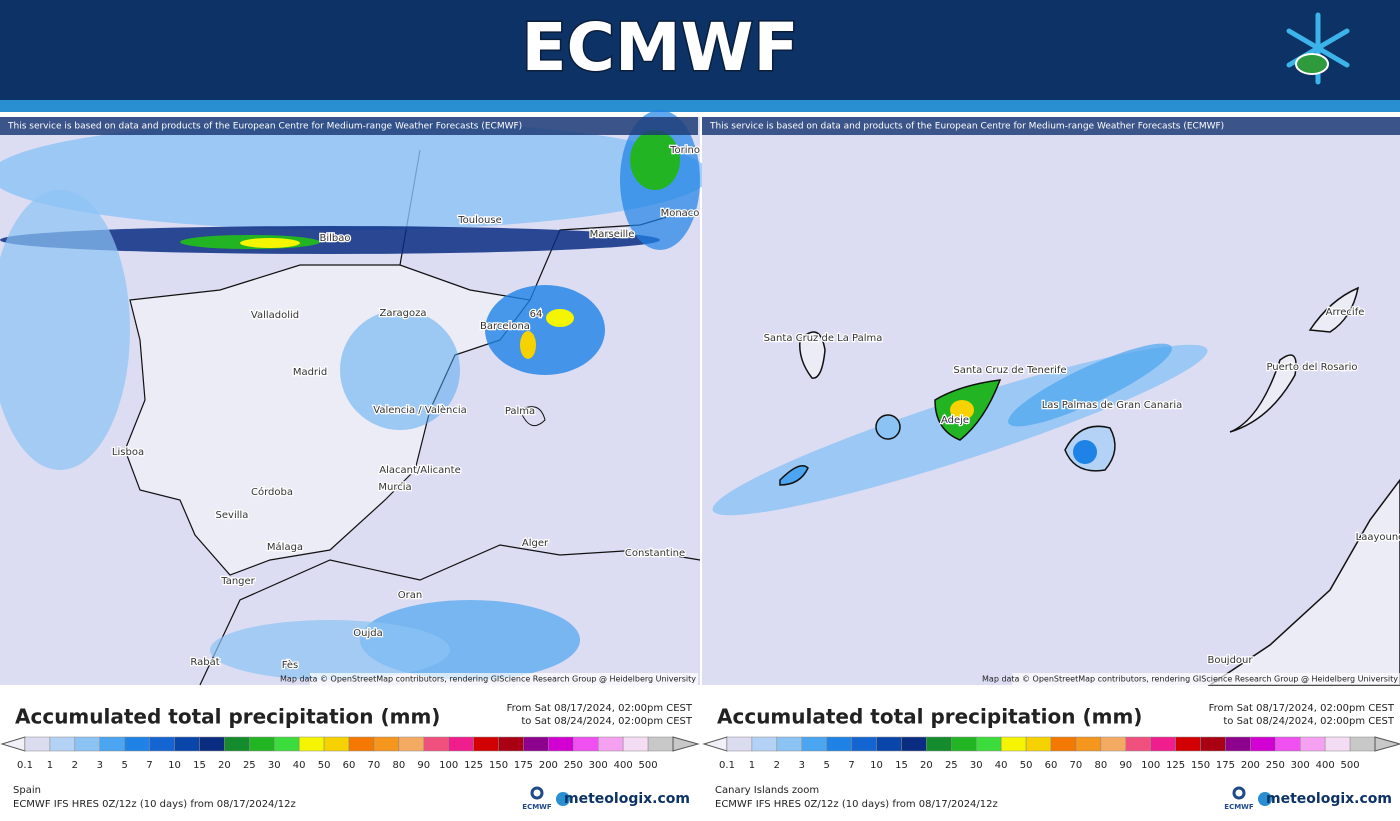 This screenshot has height=821, width=1400. What do you see at coordinates (237, 581) in the screenshot?
I see `place-label: Tanger` at bounding box center [237, 581].